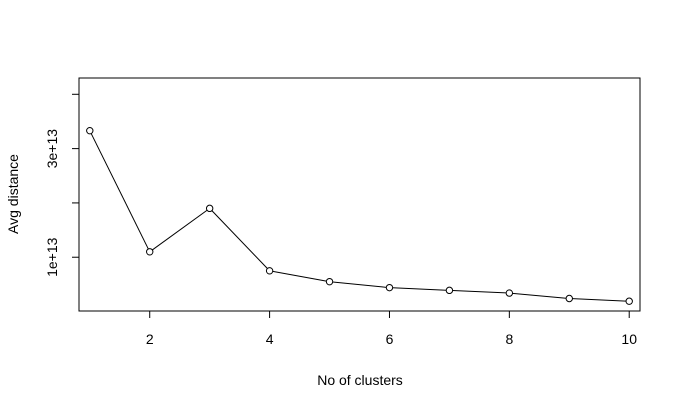 The height and width of the screenshot is (409, 682). I want to click on x-tick-label: 2, so click(150, 339).